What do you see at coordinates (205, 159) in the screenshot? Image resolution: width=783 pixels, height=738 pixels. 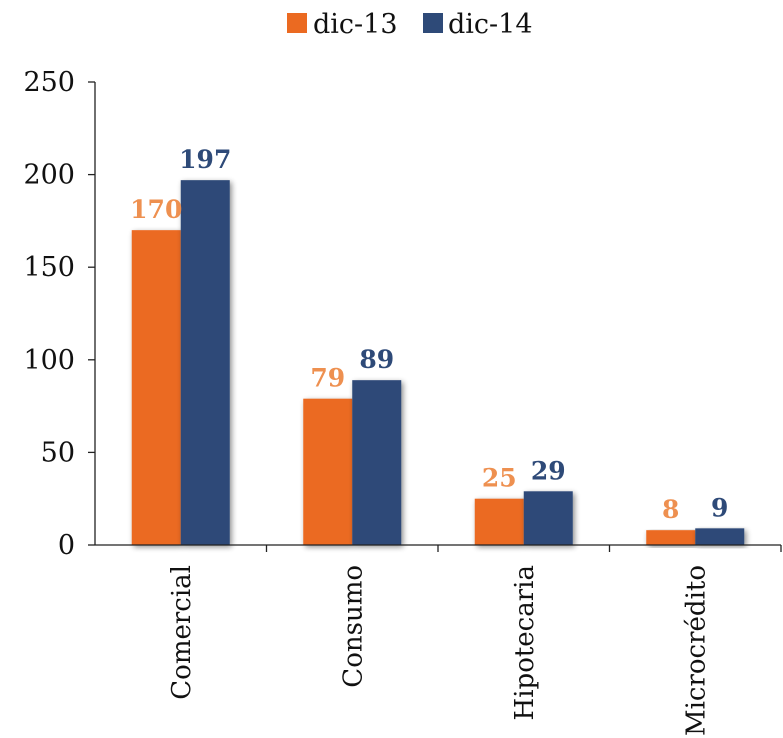 I see `data-label-dic-14-comercial: 197` at bounding box center [205, 159].